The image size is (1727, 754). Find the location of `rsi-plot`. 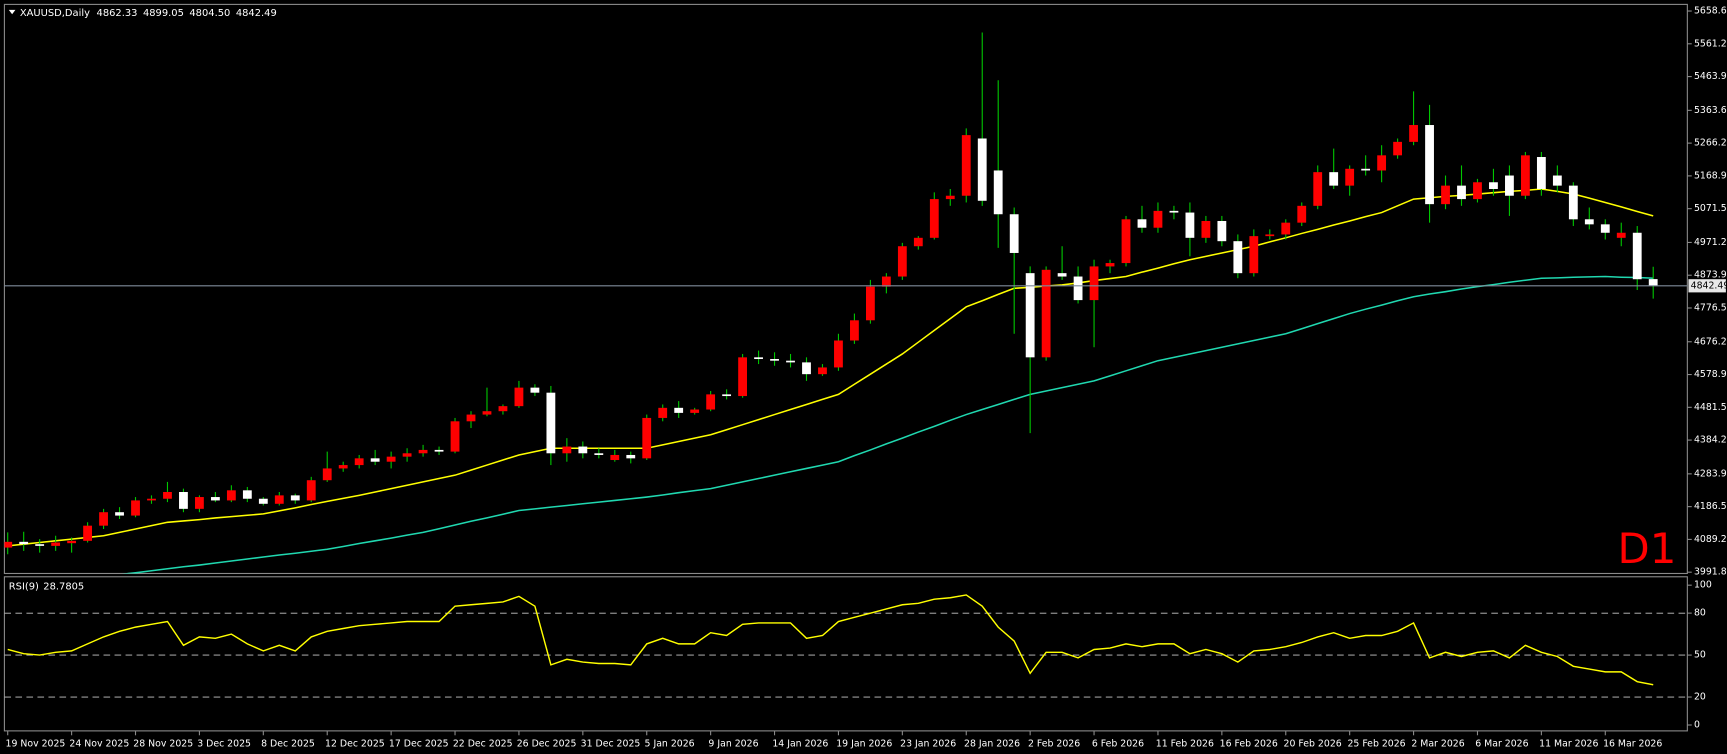

rsi-plot is located at coordinates (846, 646).